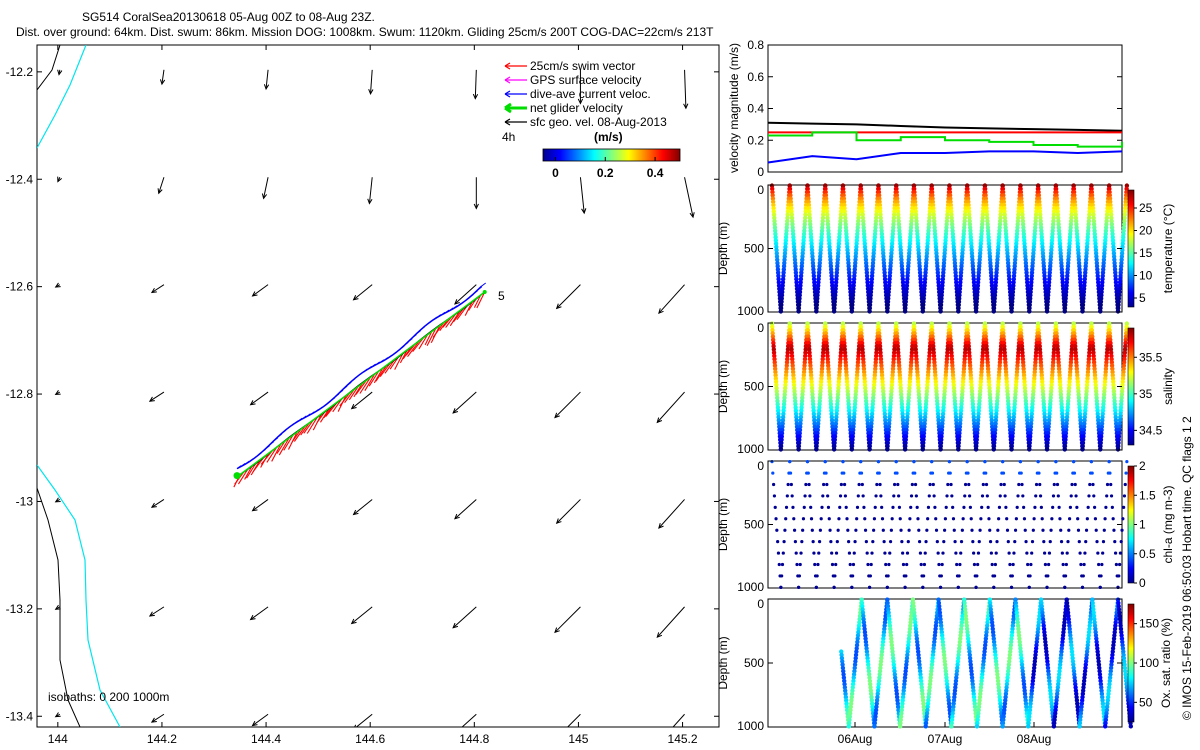  I want to click on map-y-tick-label: -13.2, so click(20, 609).